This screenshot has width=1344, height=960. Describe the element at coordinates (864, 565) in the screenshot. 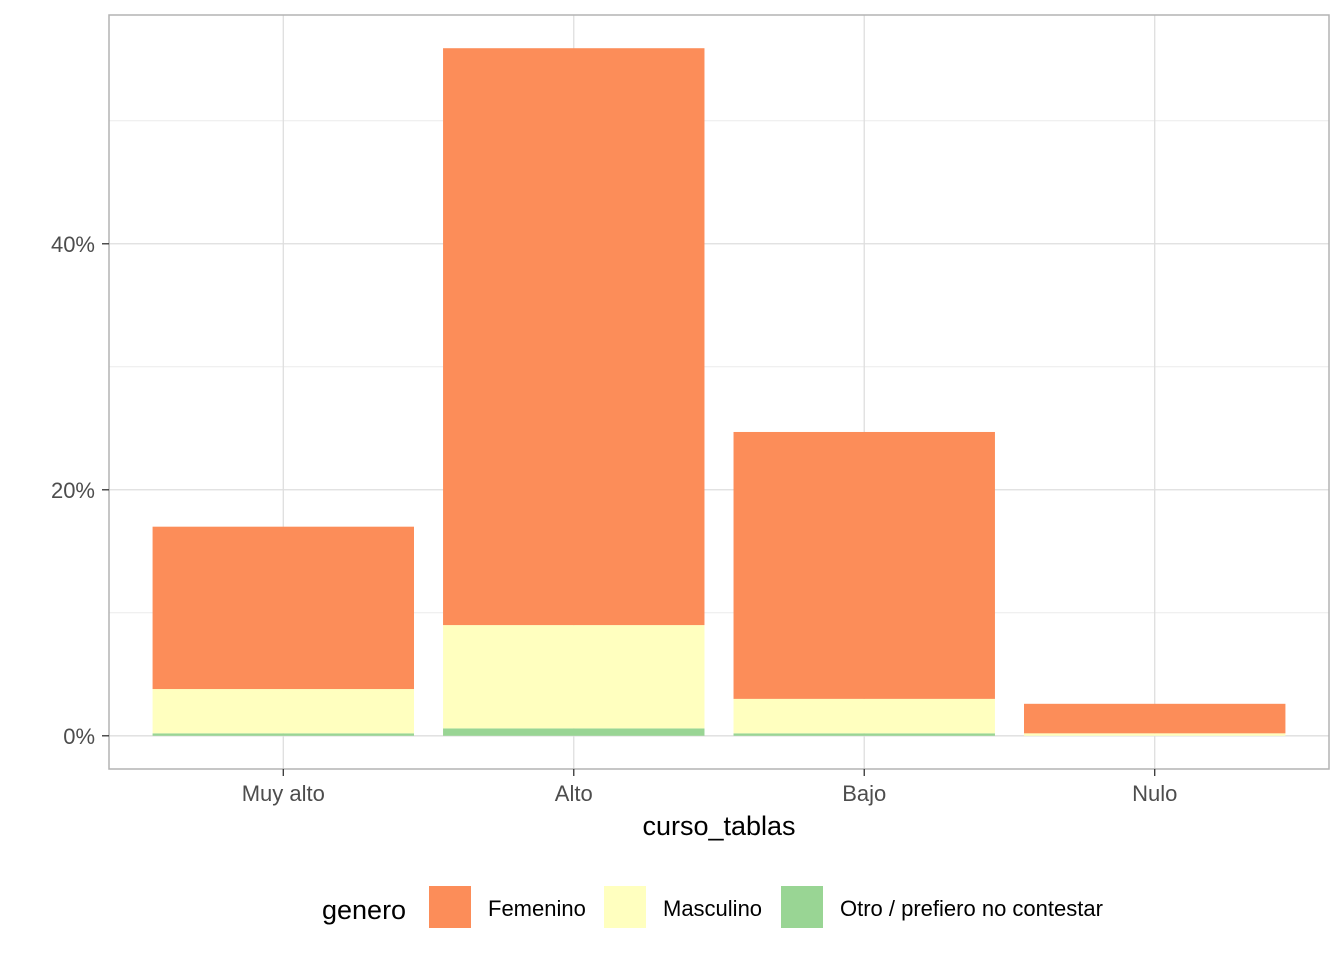

I see `bar-segment-bajo-femenino` at that location.